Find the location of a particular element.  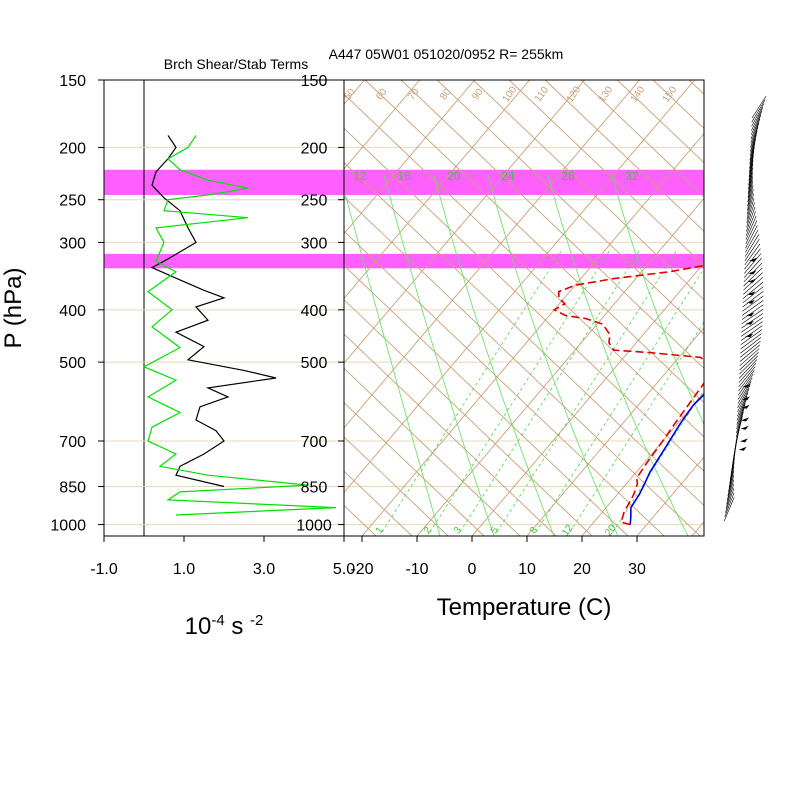

right-y-tick-label: 1000 is located at coordinates (314, 526).